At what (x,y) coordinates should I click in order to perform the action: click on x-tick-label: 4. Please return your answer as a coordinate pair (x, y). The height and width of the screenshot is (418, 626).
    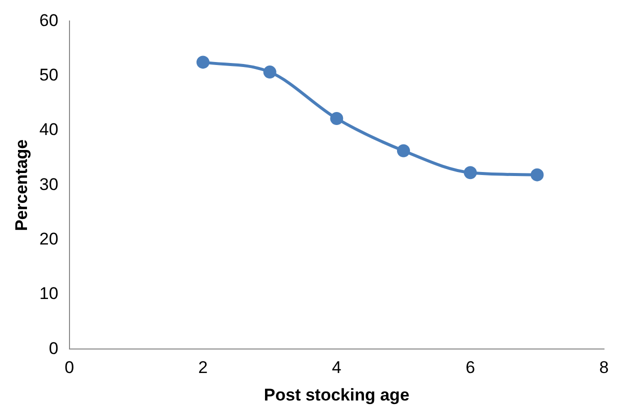
    Looking at the image, I should click on (337, 368).